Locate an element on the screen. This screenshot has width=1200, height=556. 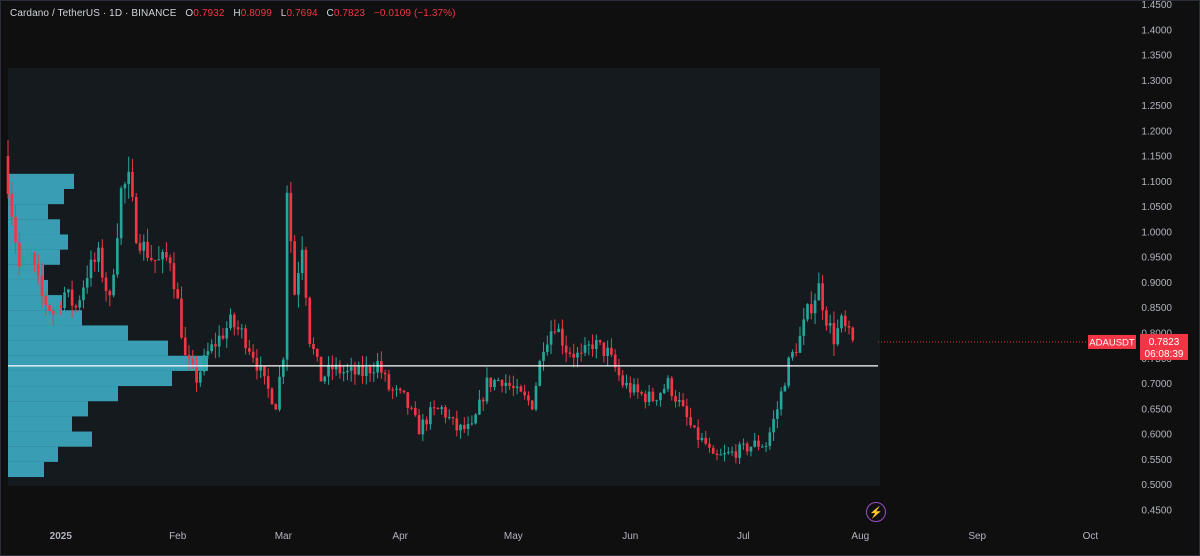
time-axis: 2025 Feb Mar Apr May Jun Jul Aug Sep Oct is located at coordinates (574, 536).